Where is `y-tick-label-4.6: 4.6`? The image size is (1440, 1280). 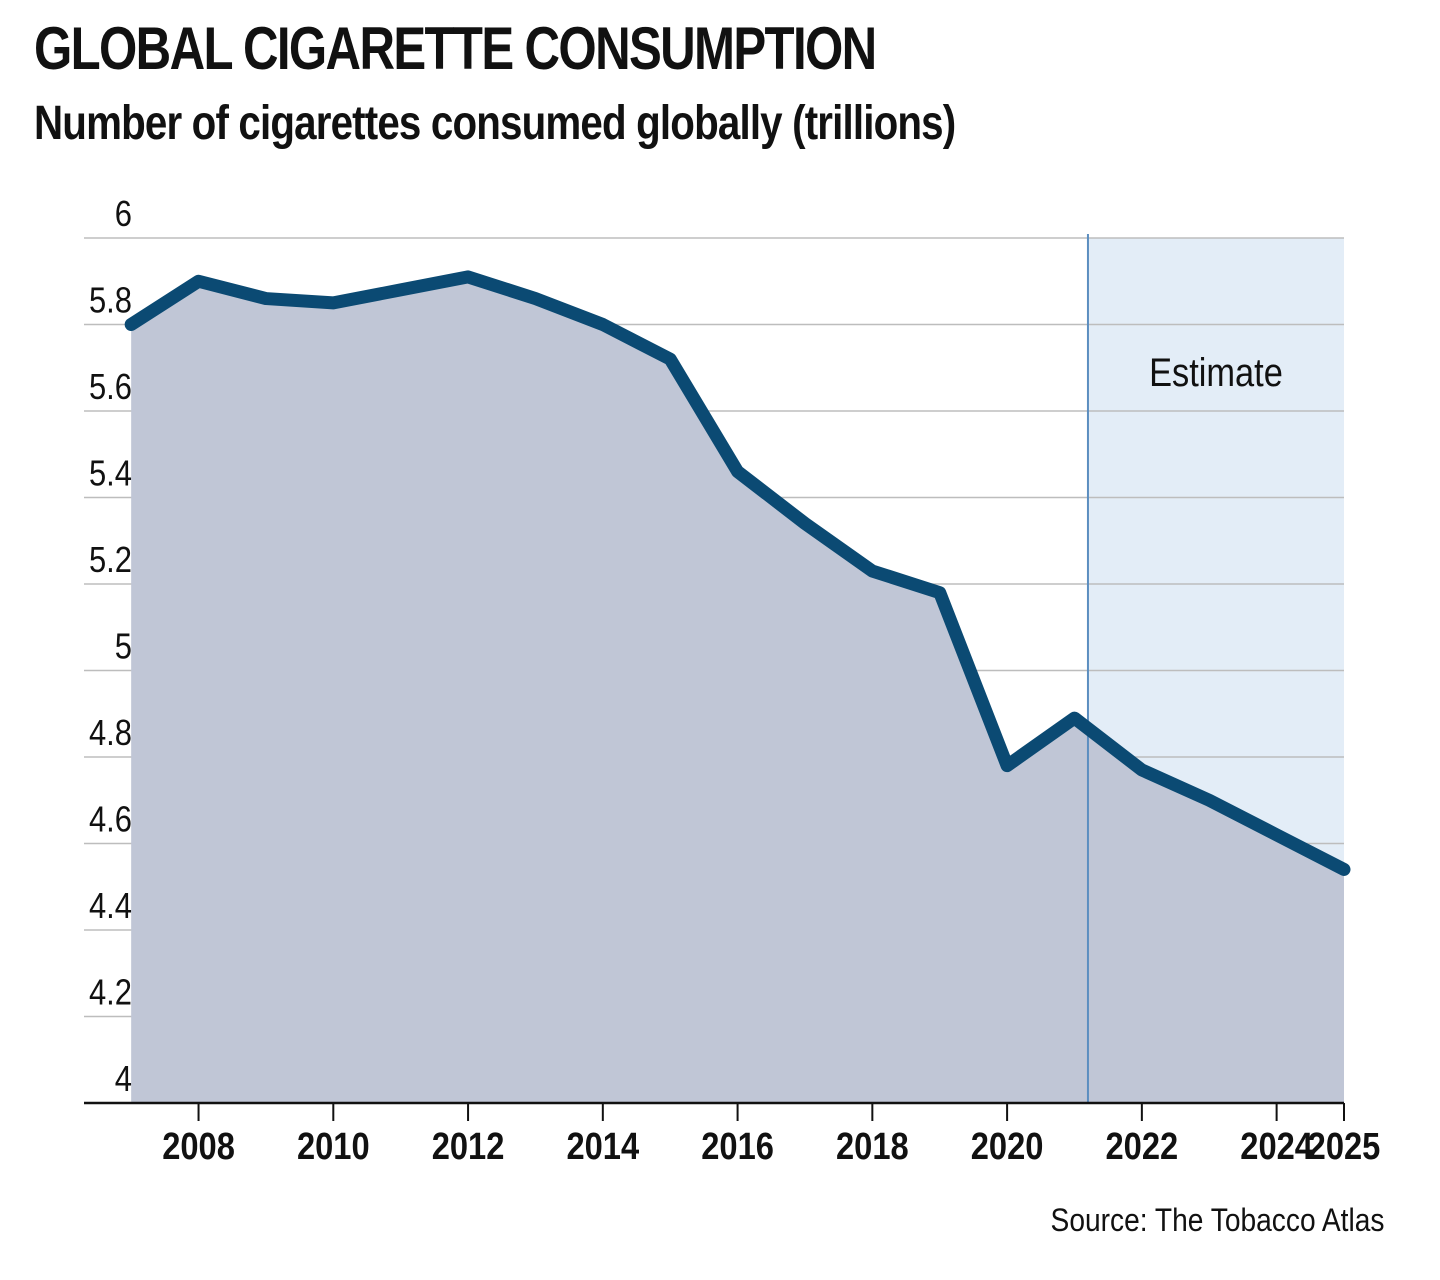
y-tick-label-4.6: 4.6 is located at coordinates (110, 820).